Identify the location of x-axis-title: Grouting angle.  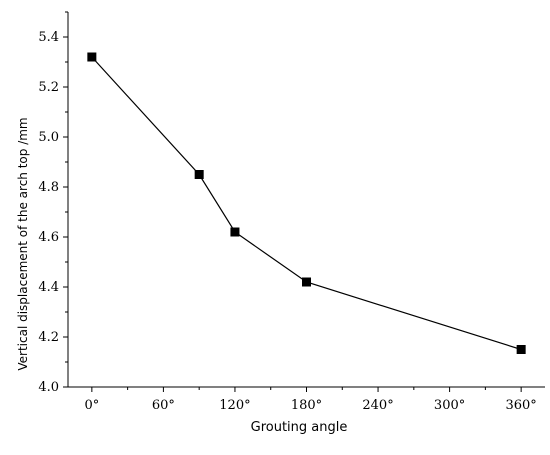
(299, 427).